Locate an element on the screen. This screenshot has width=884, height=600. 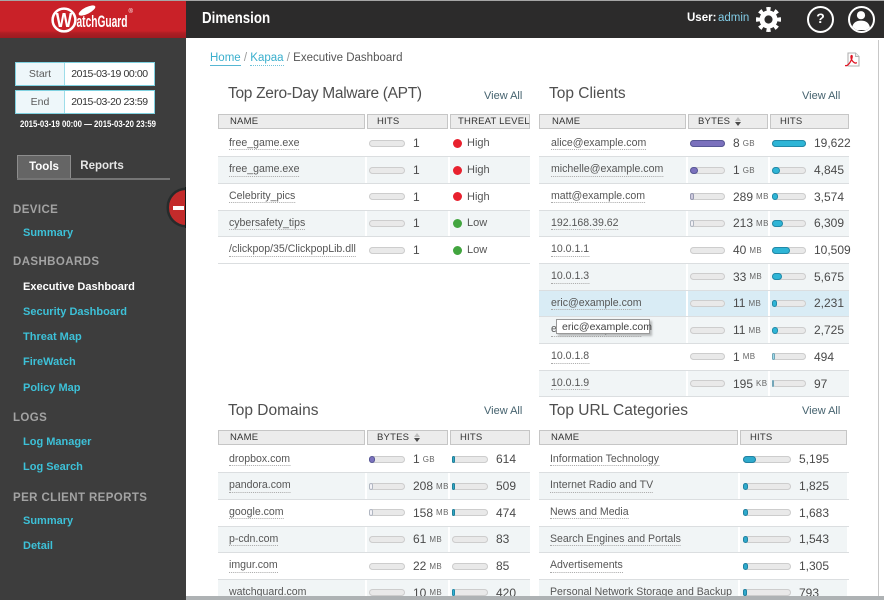
svg-text: W is located at coordinates (64, 21).